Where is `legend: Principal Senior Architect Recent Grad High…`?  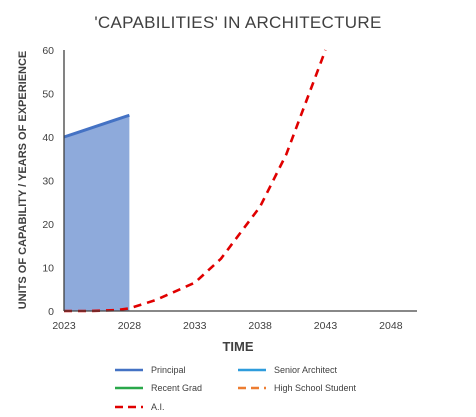 legend: Principal Senior Architect Recent Grad High… is located at coordinates (236, 388).